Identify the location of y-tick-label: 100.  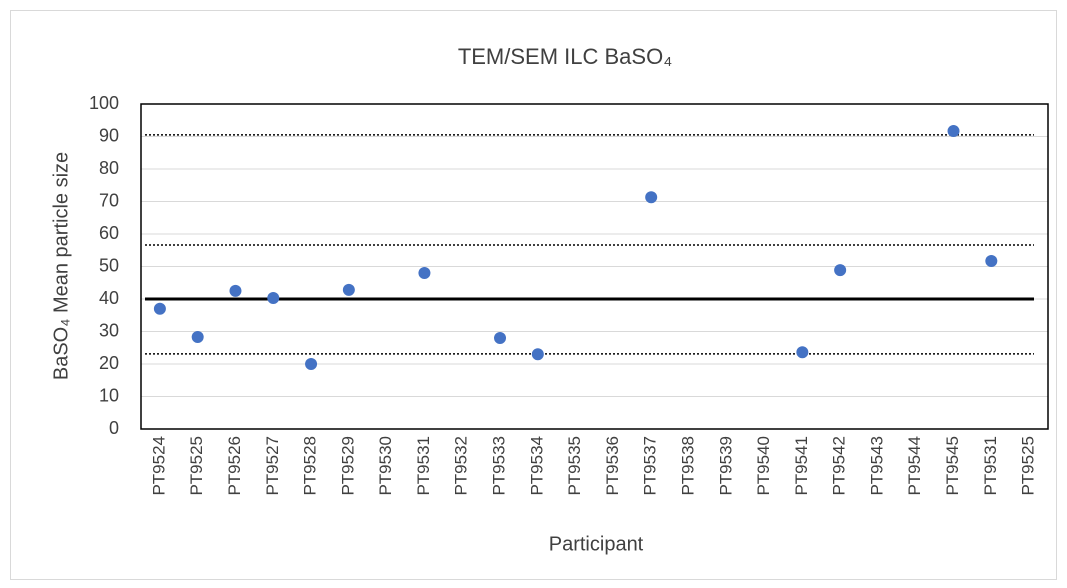
(104, 103).